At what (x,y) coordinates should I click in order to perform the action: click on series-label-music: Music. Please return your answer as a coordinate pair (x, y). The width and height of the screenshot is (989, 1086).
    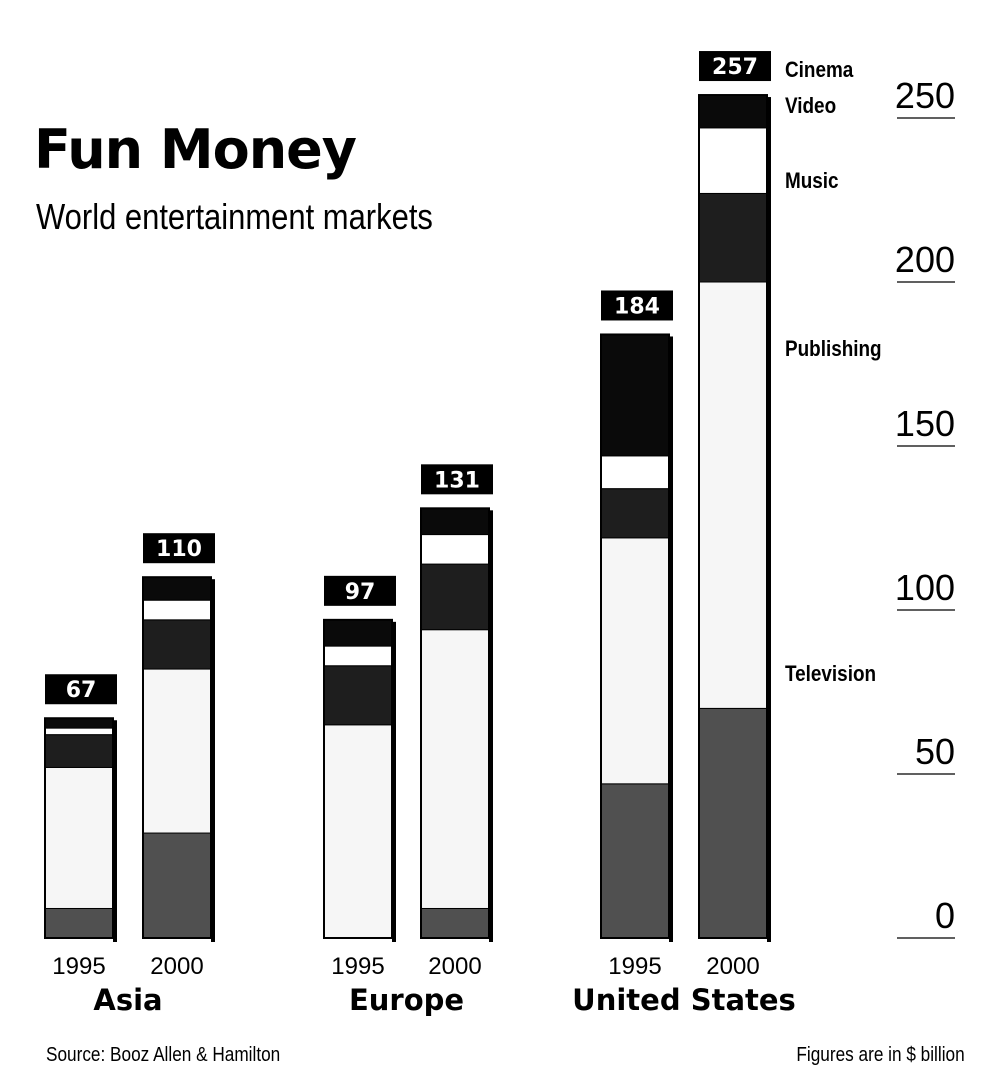
    Looking at the image, I should click on (812, 181).